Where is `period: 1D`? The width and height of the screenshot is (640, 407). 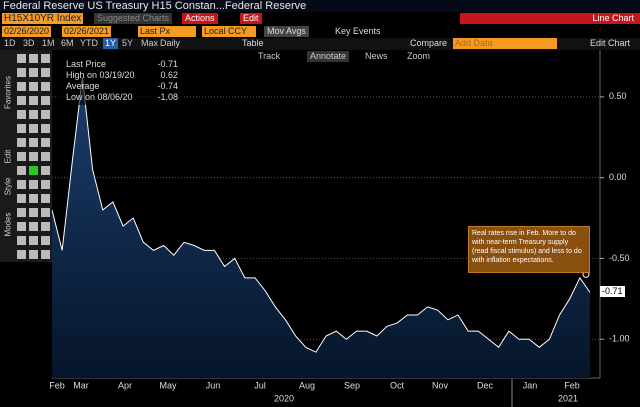 period: 1D is located at coordinates (10, 43).